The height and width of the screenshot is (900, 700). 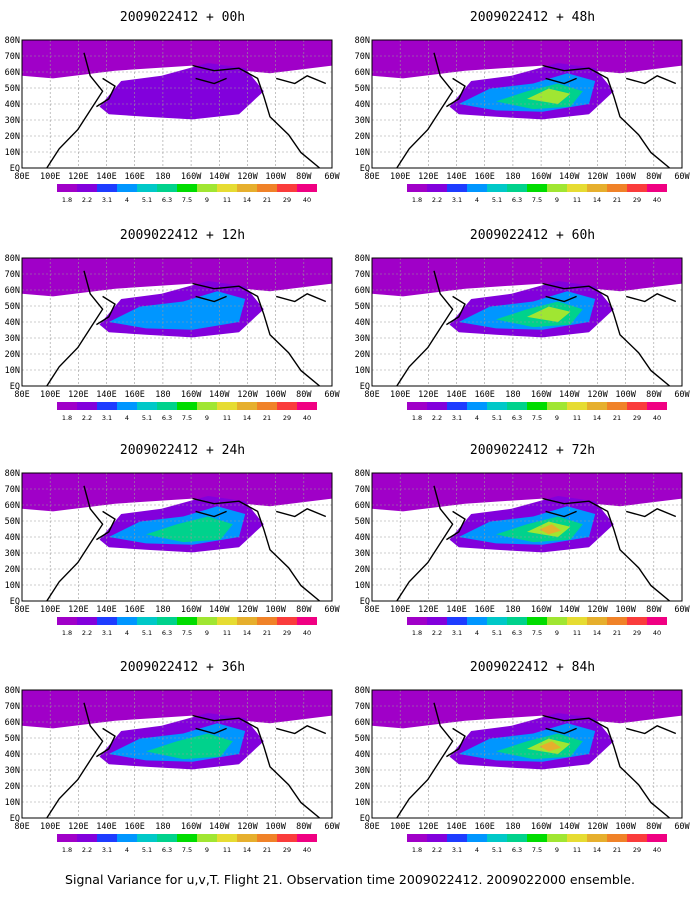 I want to click on lon-label: 140W, so click(x=569, y=177).